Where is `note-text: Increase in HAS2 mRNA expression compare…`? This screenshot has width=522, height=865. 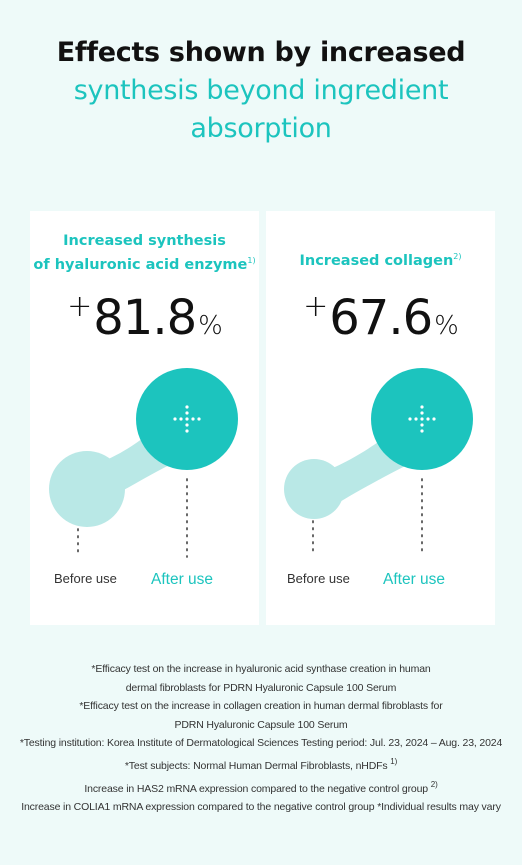
note-text: Increase in HAS2 mRNA expression compare… is located at coordinates (256, 788).